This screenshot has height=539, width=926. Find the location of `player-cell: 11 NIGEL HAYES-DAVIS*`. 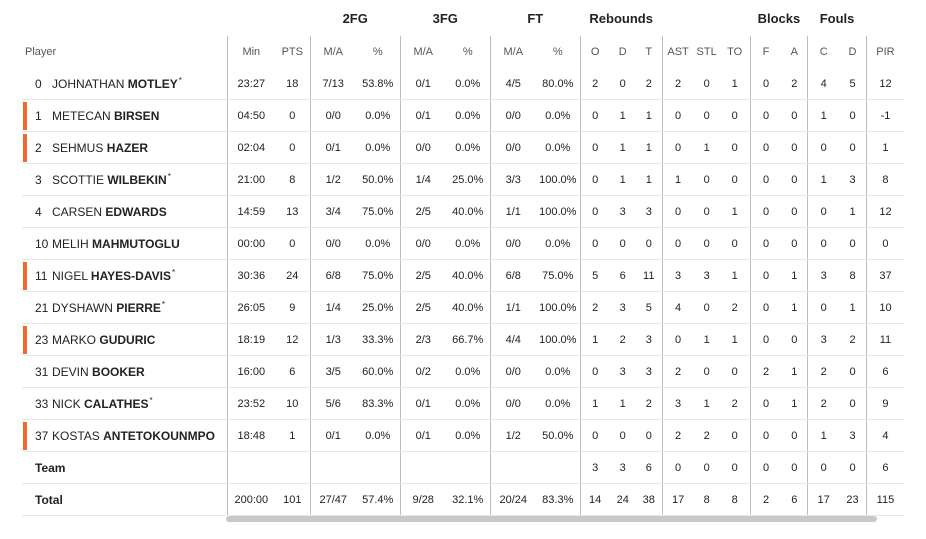

player-cell: 11 NIGEL HAYES-DAVIS* is located at coordinates (125, 275).